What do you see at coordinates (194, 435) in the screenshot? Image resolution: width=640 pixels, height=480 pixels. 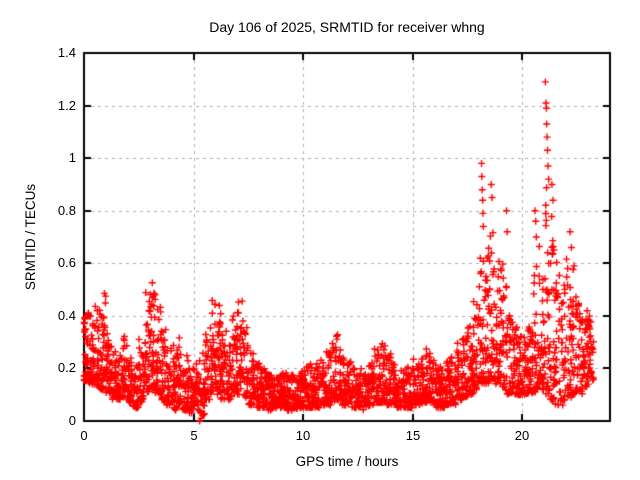 I see `x-tick-label: 5` at bounding box center [194, 435].